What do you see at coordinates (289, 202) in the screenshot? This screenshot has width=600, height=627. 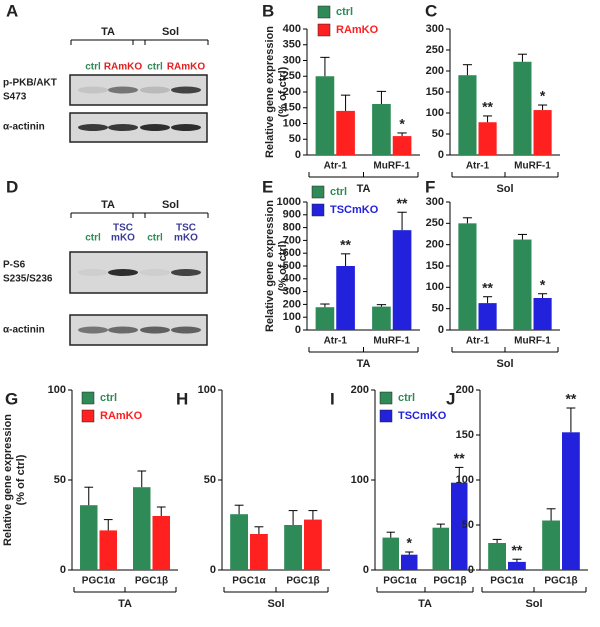 I see `y-tick-label: 1000` at bounding box center [289, 202].